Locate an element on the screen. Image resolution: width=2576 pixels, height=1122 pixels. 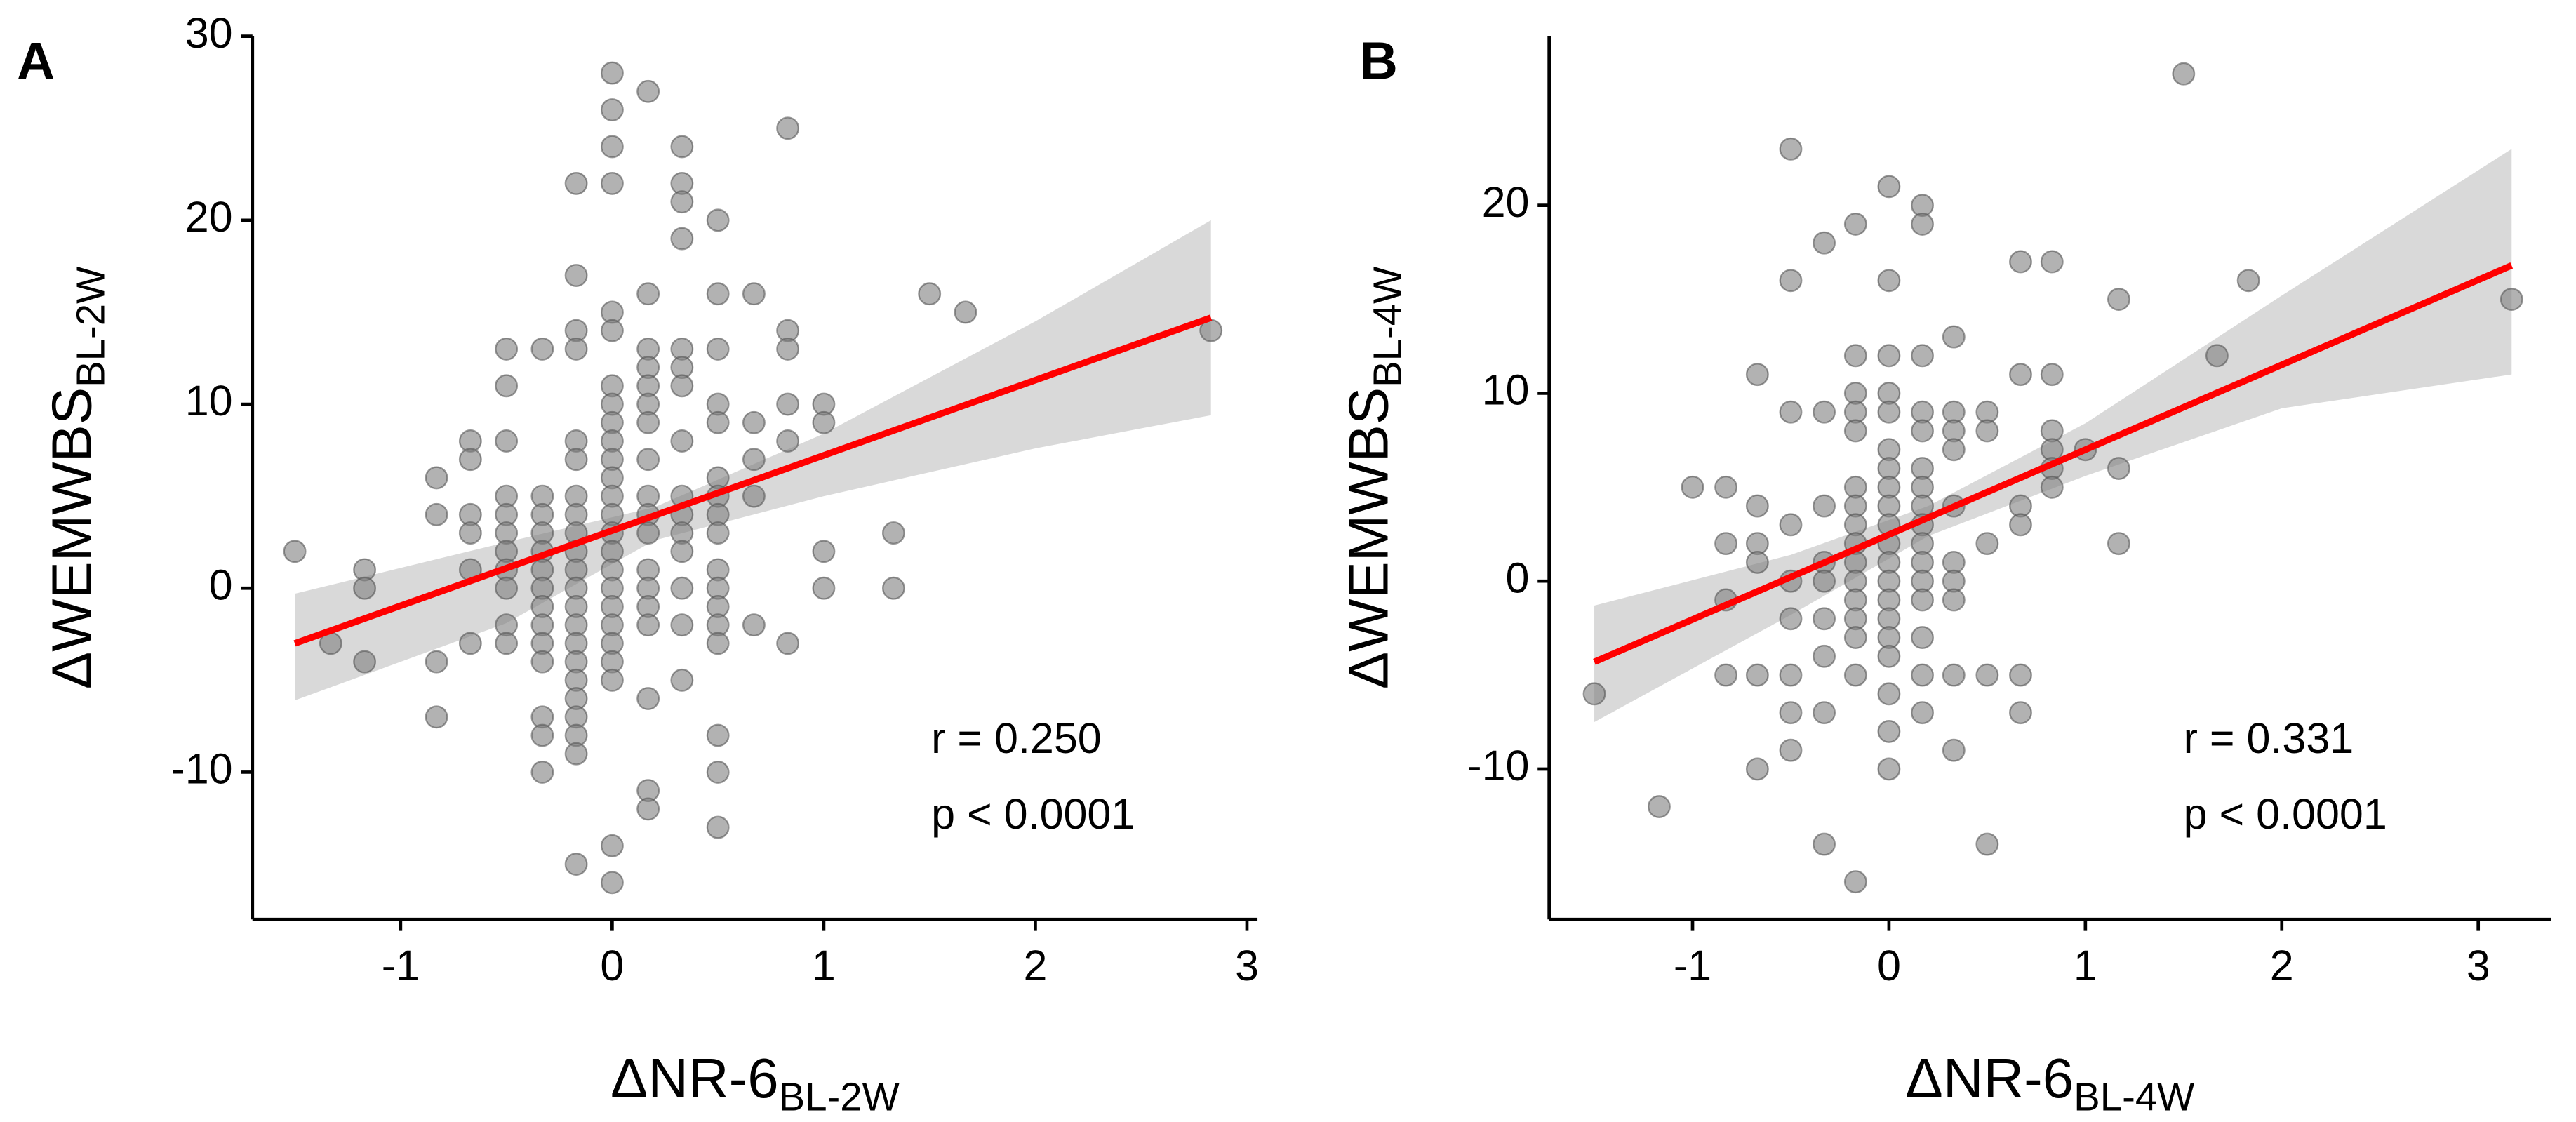
x-axis-label-sub: BL-2W is located at coordinates (839, 1097).